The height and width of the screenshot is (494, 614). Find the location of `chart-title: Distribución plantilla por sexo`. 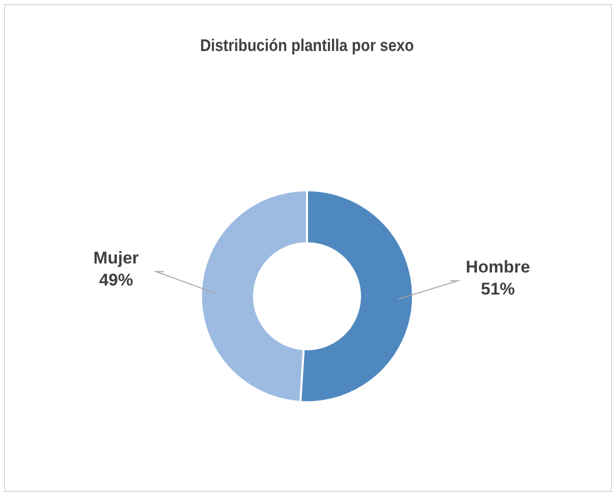

chart-title: Distribución plantilla por sexo is located at coordinates (307, 46).